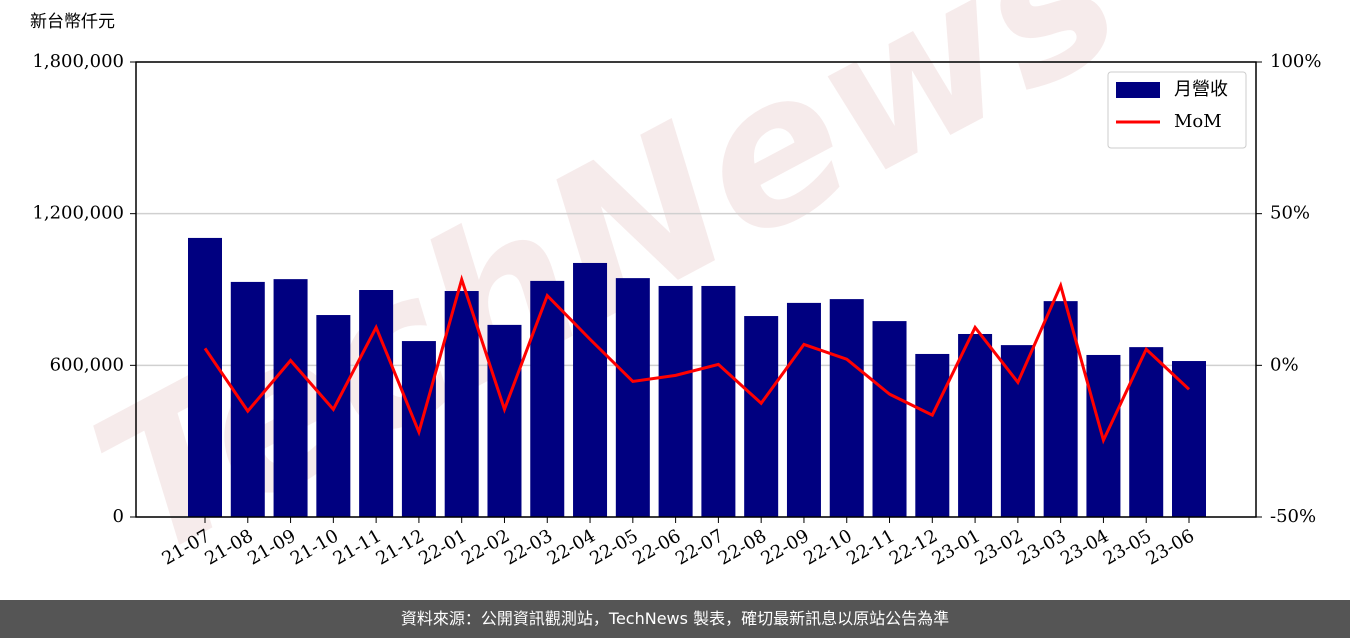 This screenshot has height=638, width=1350. Describe the element at coordinates (72, 22) in the screenshot. I see `y-axis-label: 新台幣仟元` at that location.